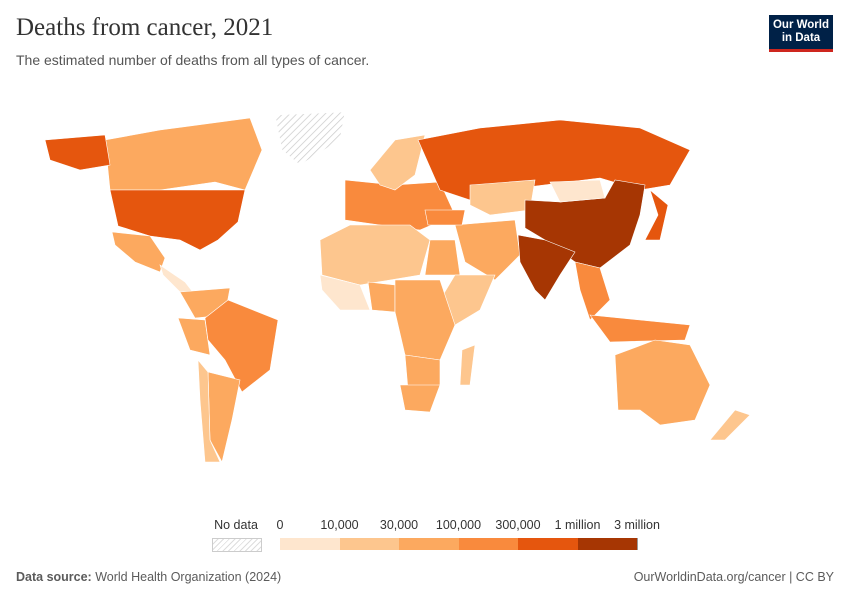 This screenshot has width=850, height=600. I want to click on legend-tick-label: 100,000, so click(458, 525).